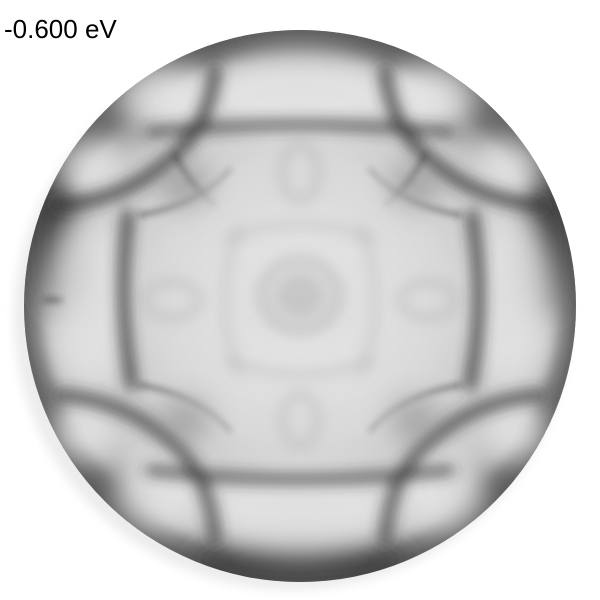  What do you see at coordinates (60, 29) in the screenshot?
I see `energy-label: -0.600 eV` at bounding box center [60, 29].